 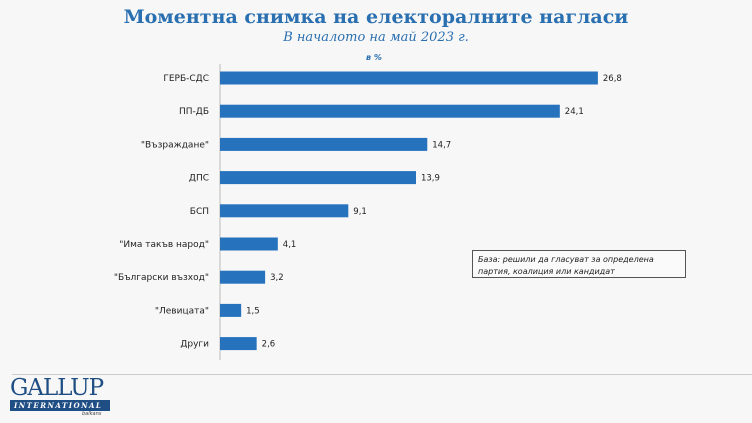 I want to click on logo-region: balkans, so click(x=92, y=414).